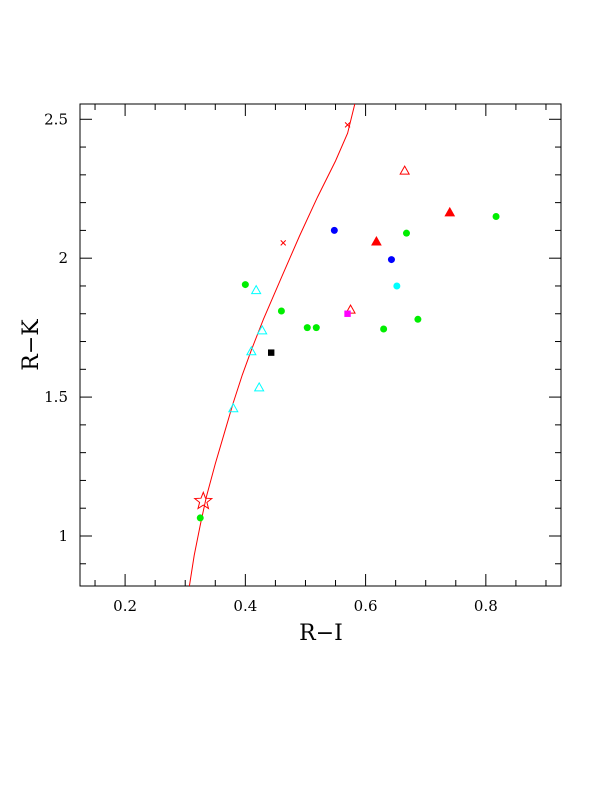 Image resolution: width=612 pixels, height=792 pixels. Describe the element at coordinates (486, 606) in the screenshot. I see `x-tick-label: 0.8` at that location.